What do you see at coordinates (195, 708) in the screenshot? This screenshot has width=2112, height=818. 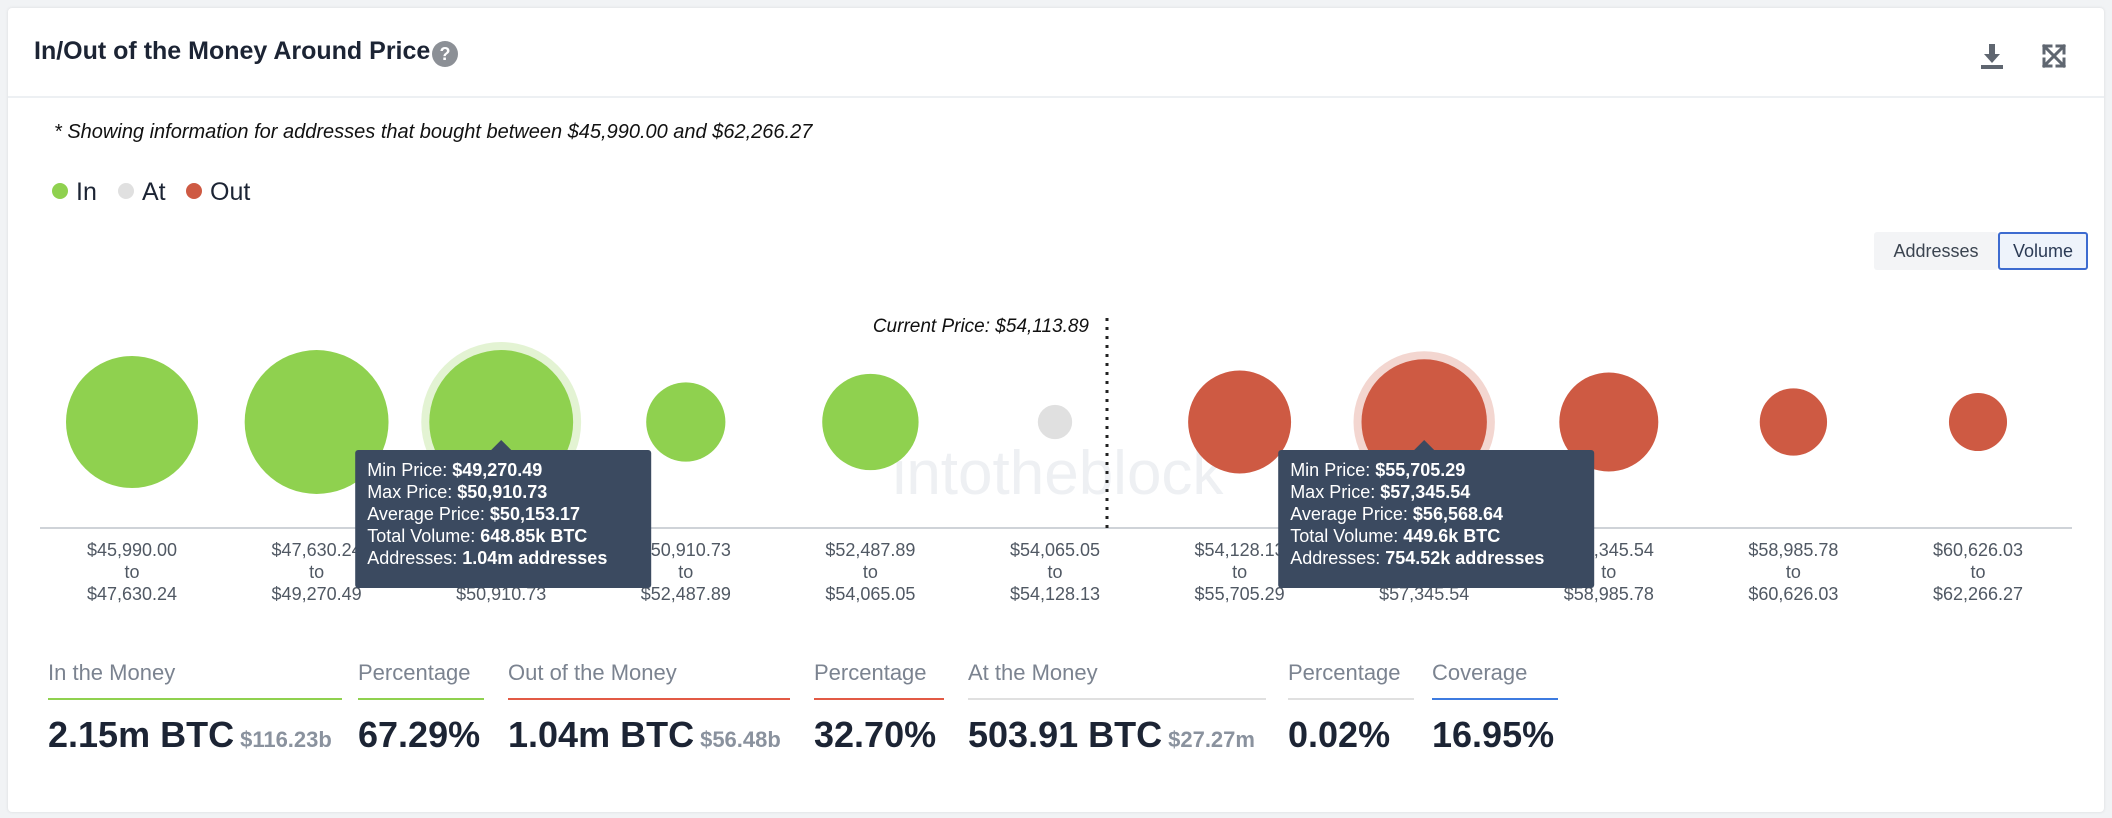 I see `stat-in-the-money: In the Money 2.15m BTC $116.23b` at bounding box center [195, 708].